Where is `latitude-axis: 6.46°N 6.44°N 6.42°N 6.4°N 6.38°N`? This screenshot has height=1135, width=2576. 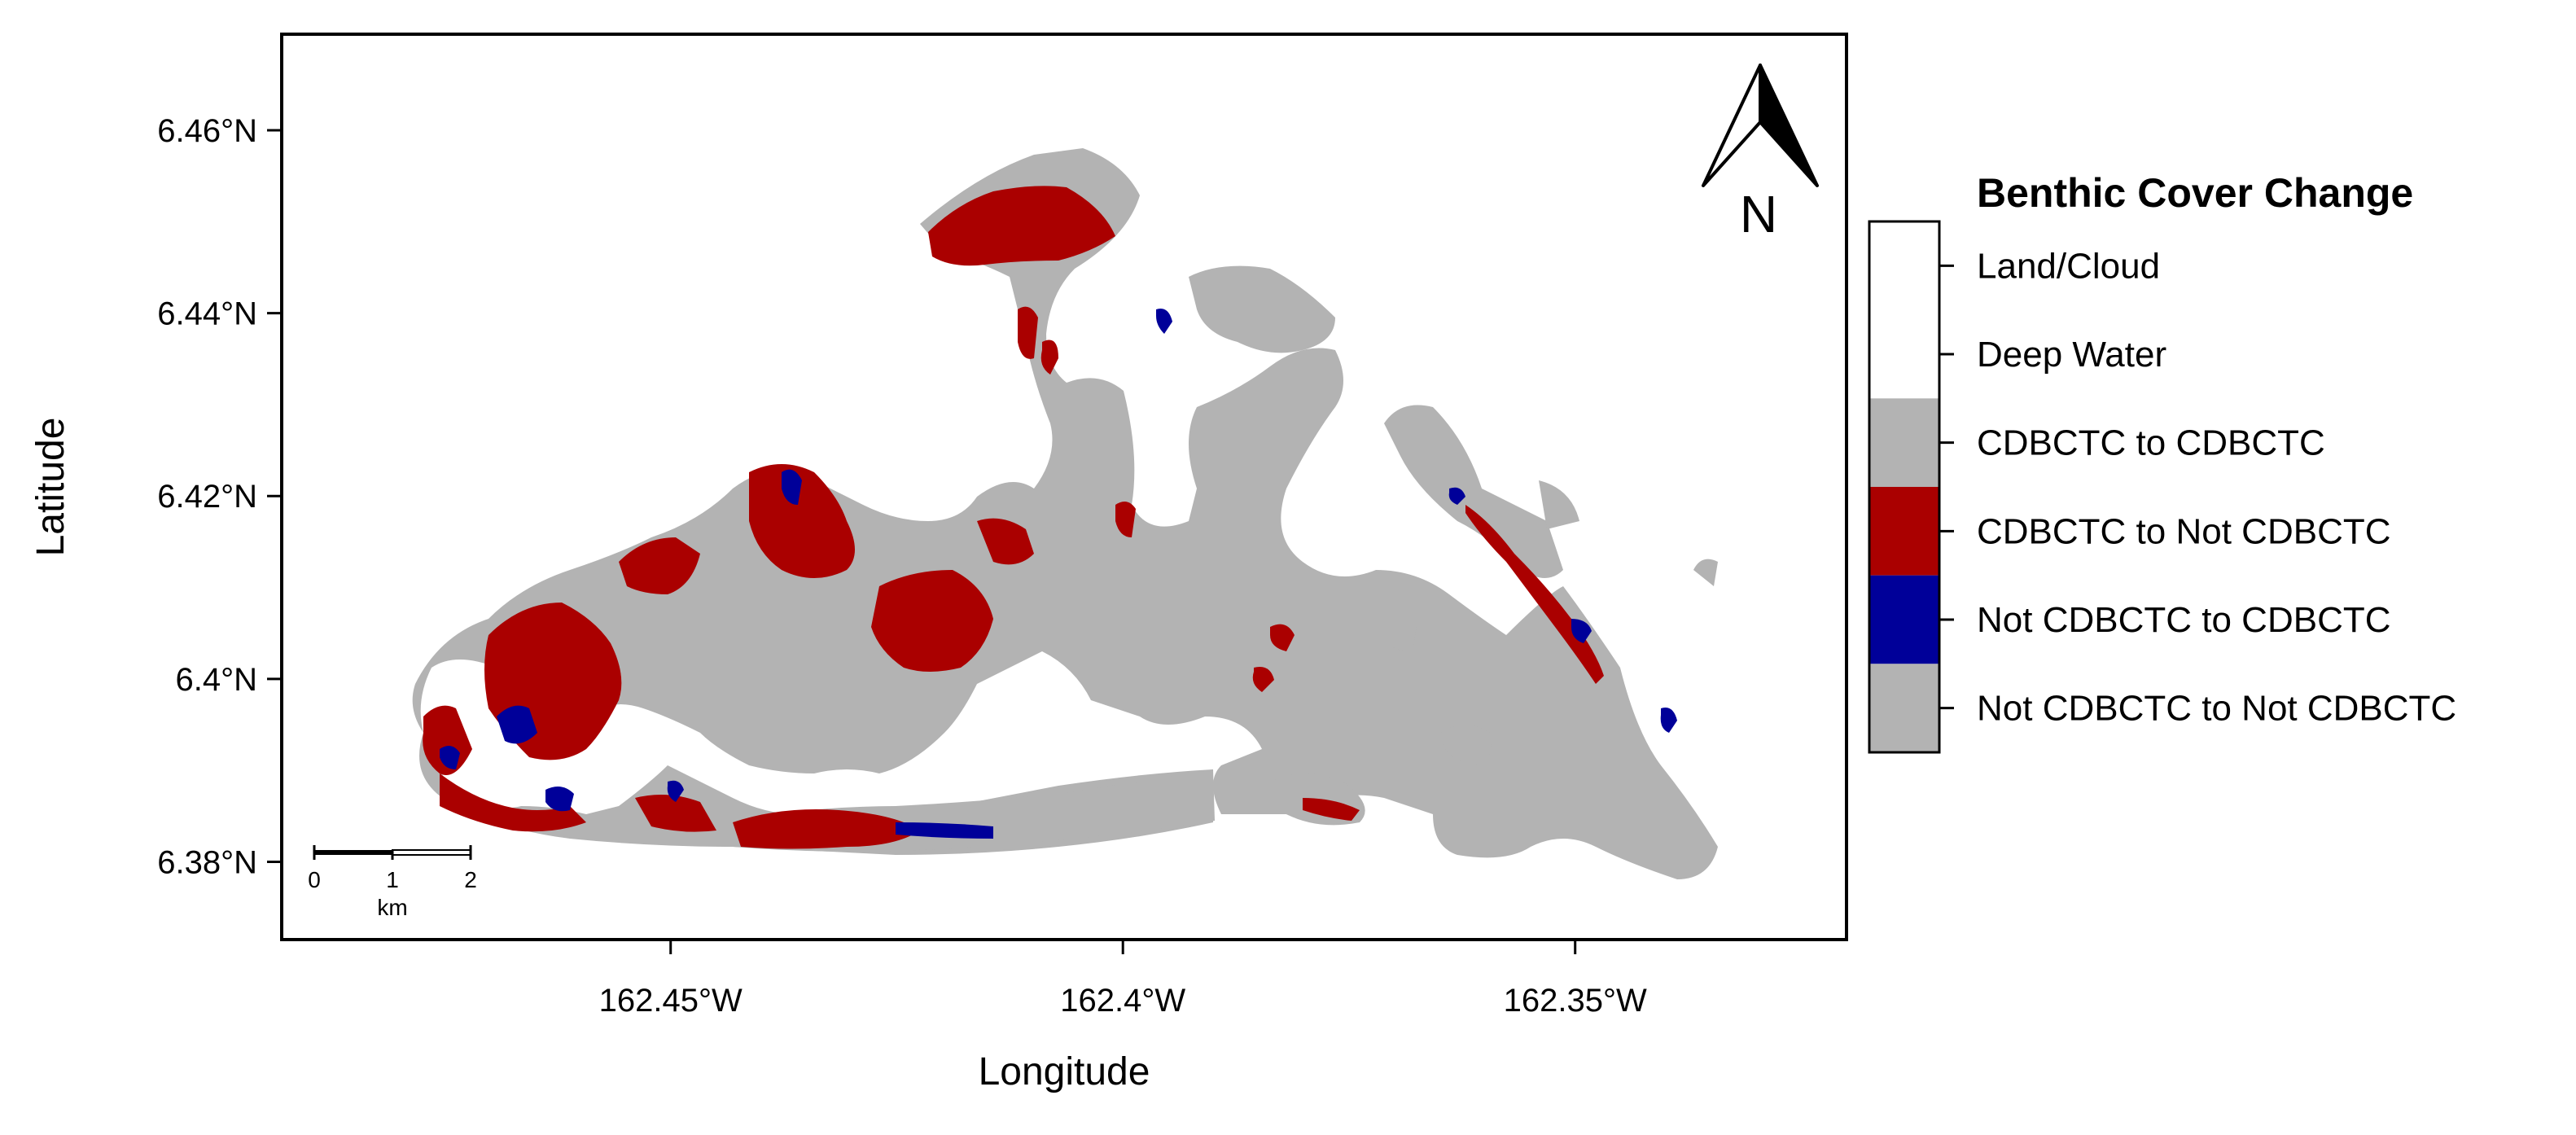 latitude-axis: 6.46°N 6.44°N 6.42°N 6.4°N 6.38°N is located at coordinates (219, 497).